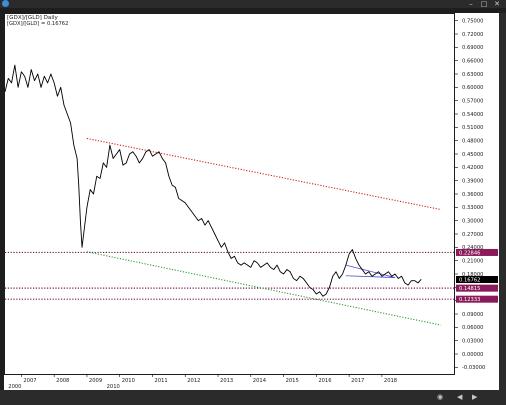  What do you see at coordinates (497, 4) in the screenshot?
I see `close-button: ✕` at bounding box center [497, 4].